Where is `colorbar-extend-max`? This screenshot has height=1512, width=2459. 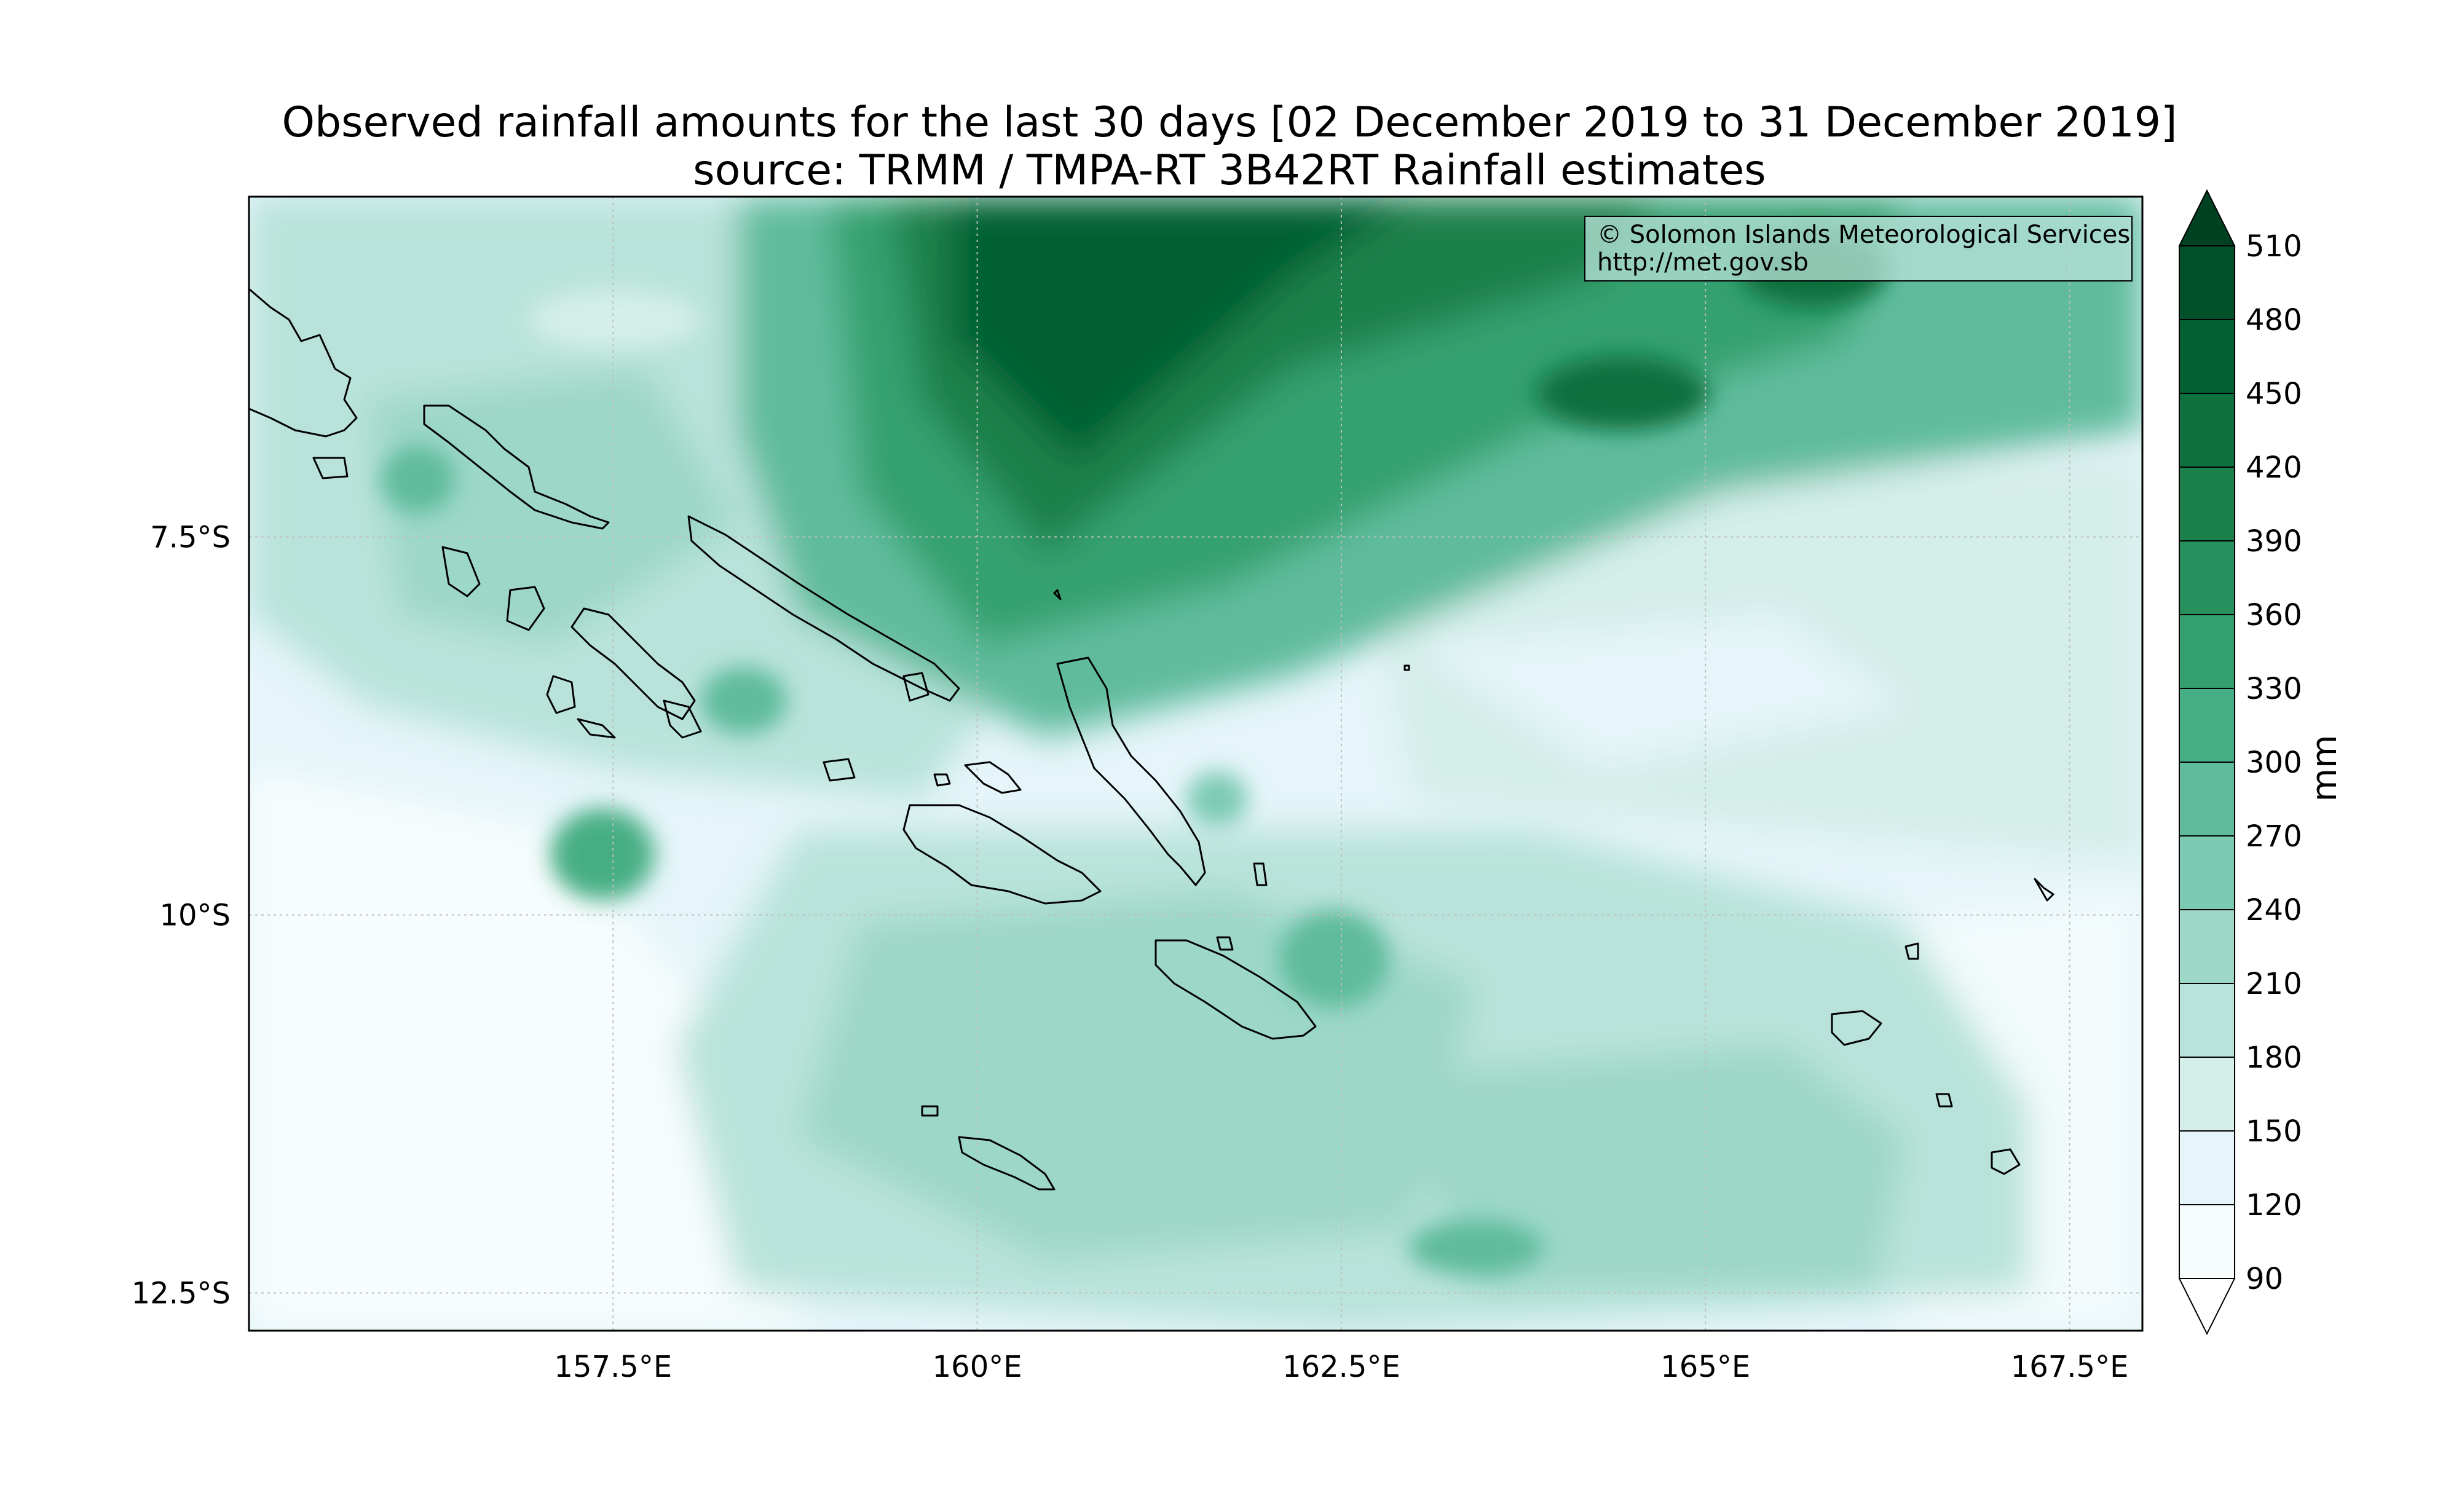 colorbar-extend-max is located at coordinates (2207, 217).